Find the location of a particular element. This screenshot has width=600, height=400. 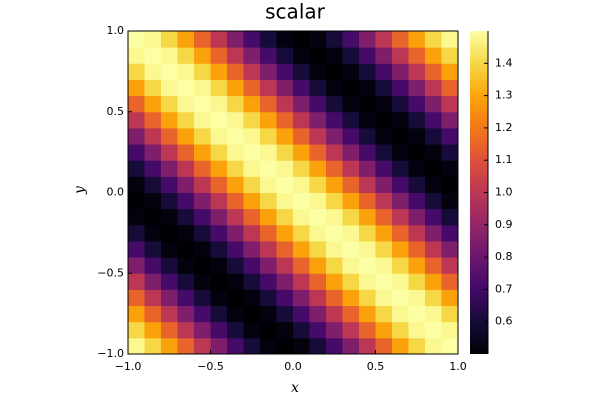

colorbar-tick-label: 1.0 is located at coordinates (504, 192).